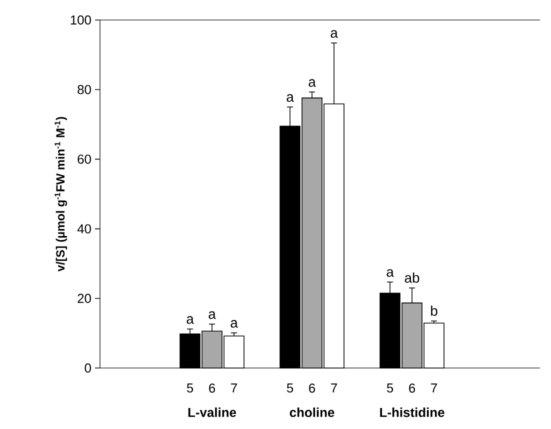 This screenshot has width=551, height=429. What do you see at coordinates (212, 413) in the screenshot?
I see `x-tick-label: L-valine` at bounding box center [212, 413].